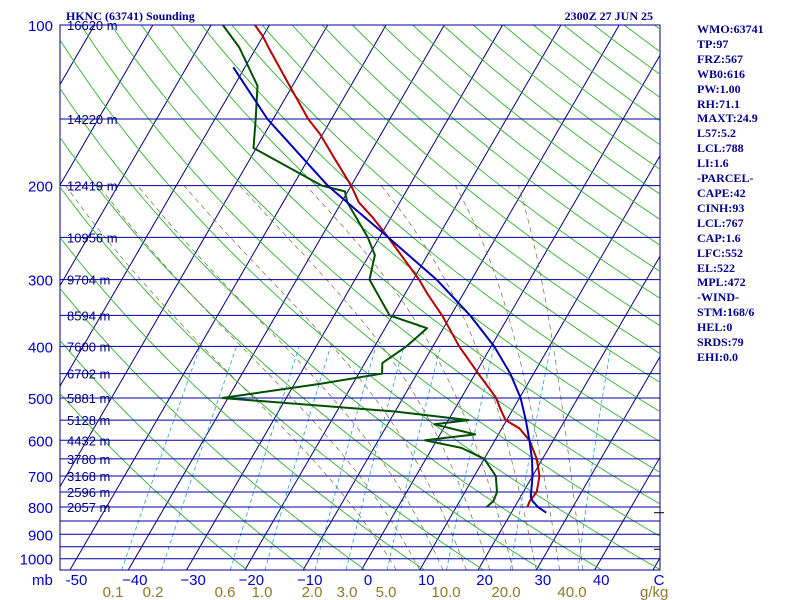  Describe the element at coordinates (88, 374) in the screenshot. I see `height-label: 6702 m` at that location.